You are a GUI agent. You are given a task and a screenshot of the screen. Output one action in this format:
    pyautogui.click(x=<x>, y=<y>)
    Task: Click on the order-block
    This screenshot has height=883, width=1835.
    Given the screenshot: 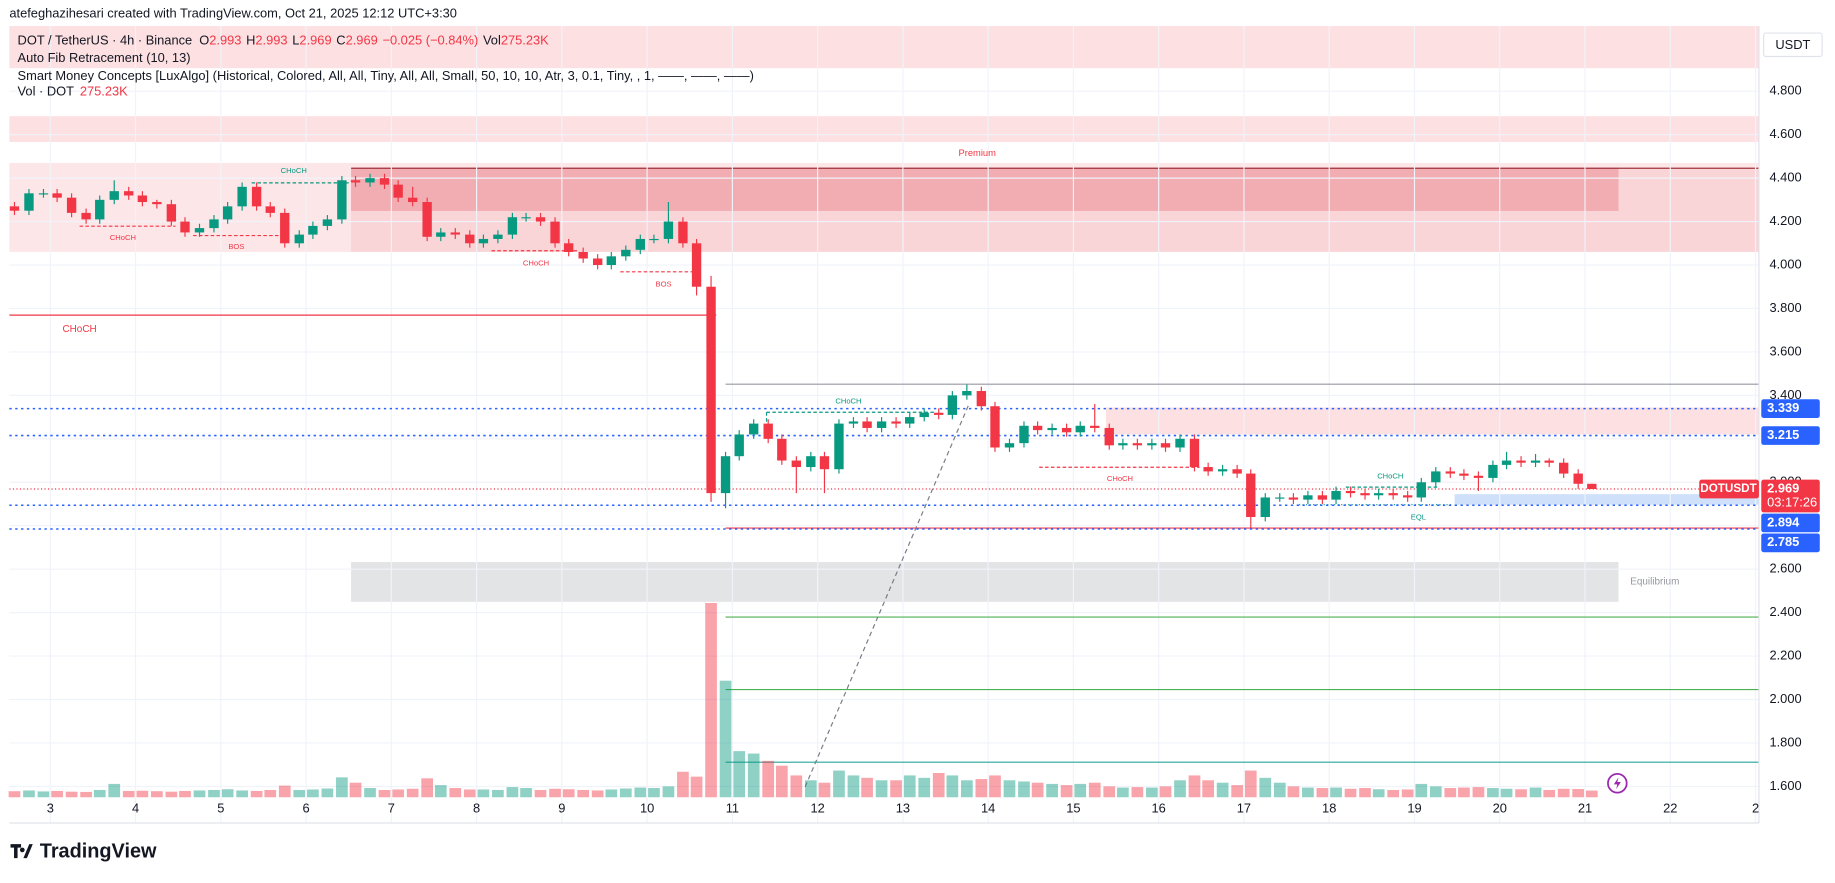 What is the action you would take?
    pyautogui.click(x=1432, y=421)
    